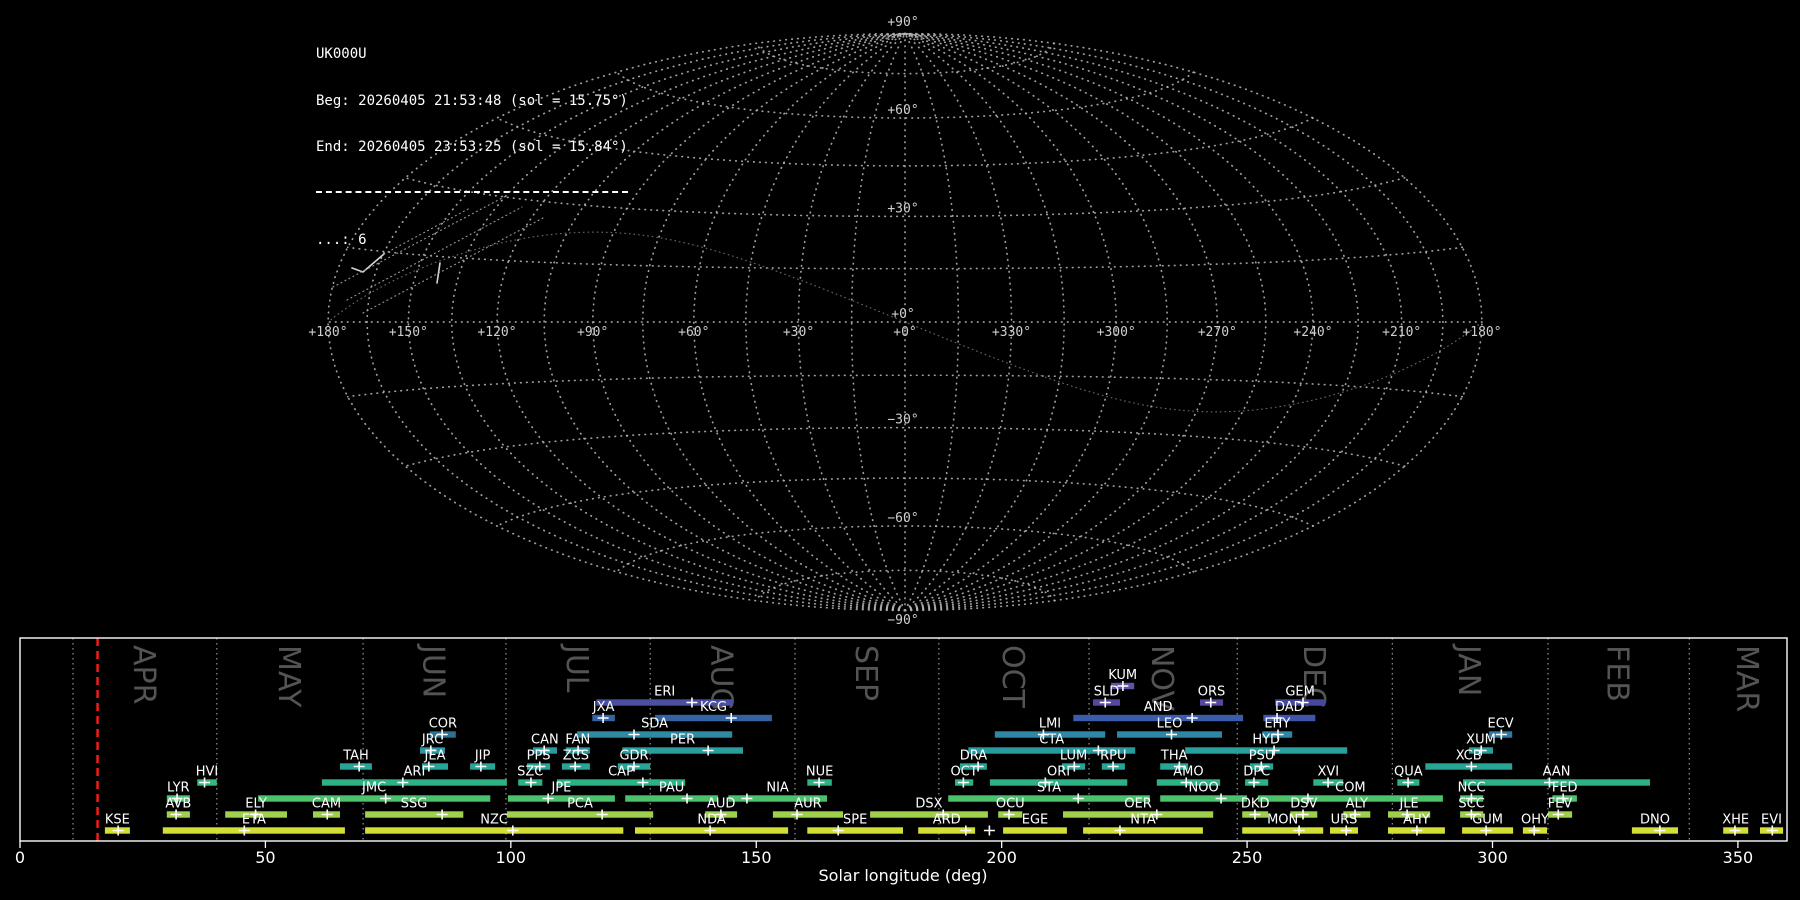  What do you see at coordinates (671, 788) in the screenshot?
I see `shower-label-PAU: PAU` at bounding box center [671, 788].